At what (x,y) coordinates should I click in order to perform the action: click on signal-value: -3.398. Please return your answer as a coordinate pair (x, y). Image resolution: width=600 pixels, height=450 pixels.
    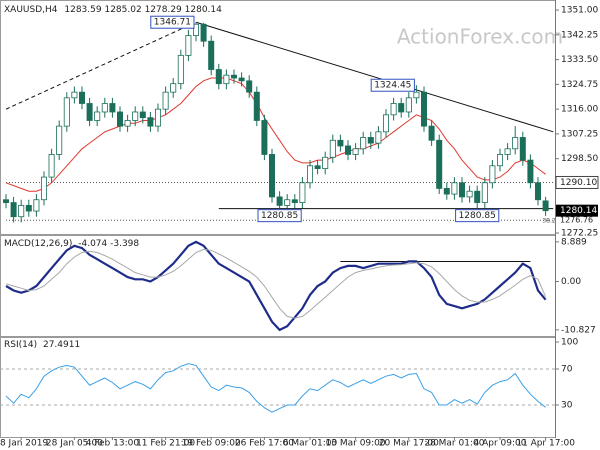
    Looking at the image, I should click on (124, 244).